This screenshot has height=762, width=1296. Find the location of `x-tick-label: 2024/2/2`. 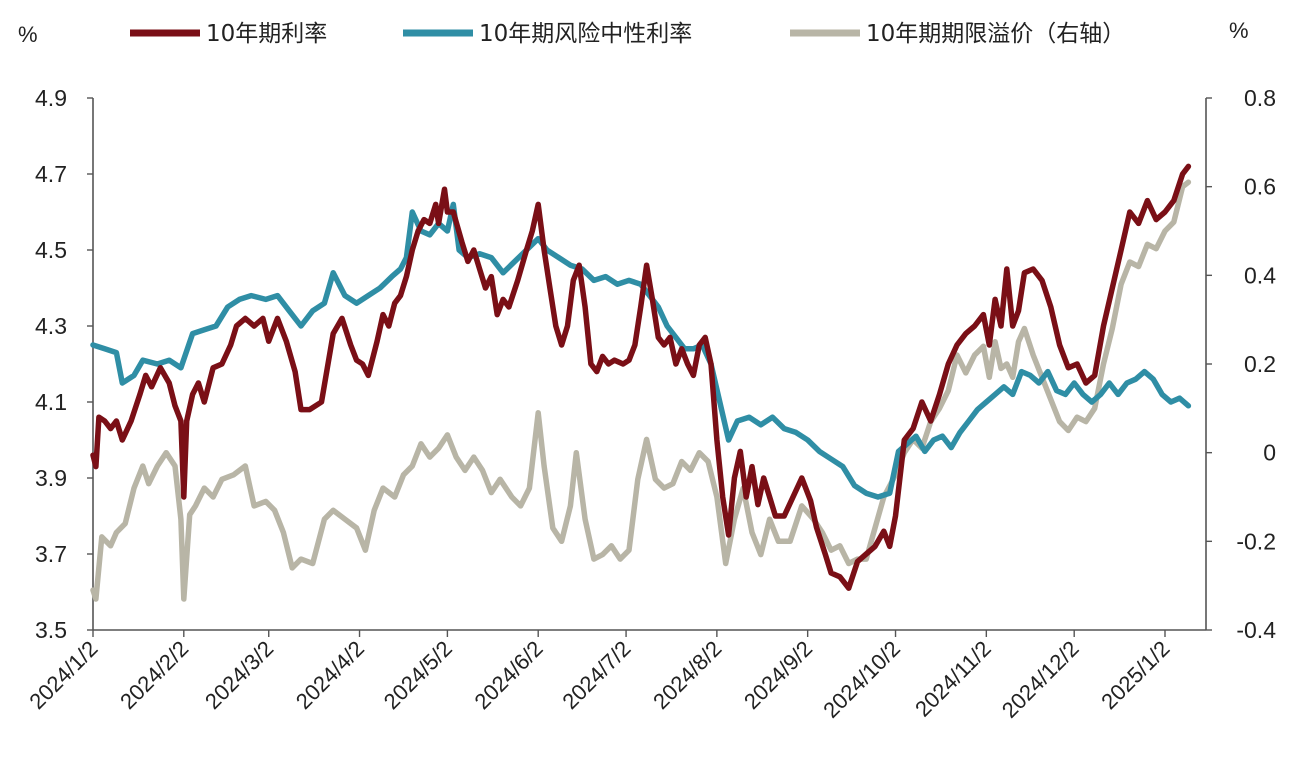

x-tick-label: 2024/2/2 is located at coordinates (154, 675).